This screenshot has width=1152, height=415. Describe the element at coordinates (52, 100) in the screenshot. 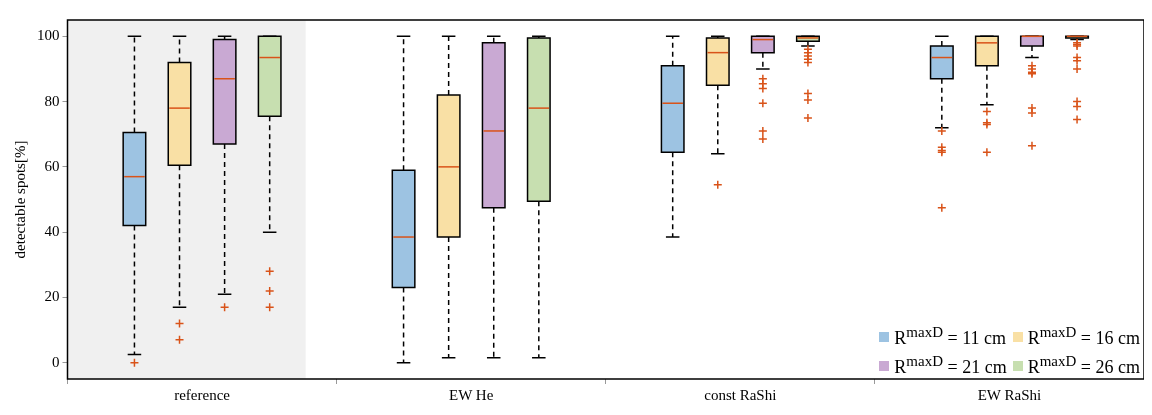

I see `y-tick-label: 80` at that location.